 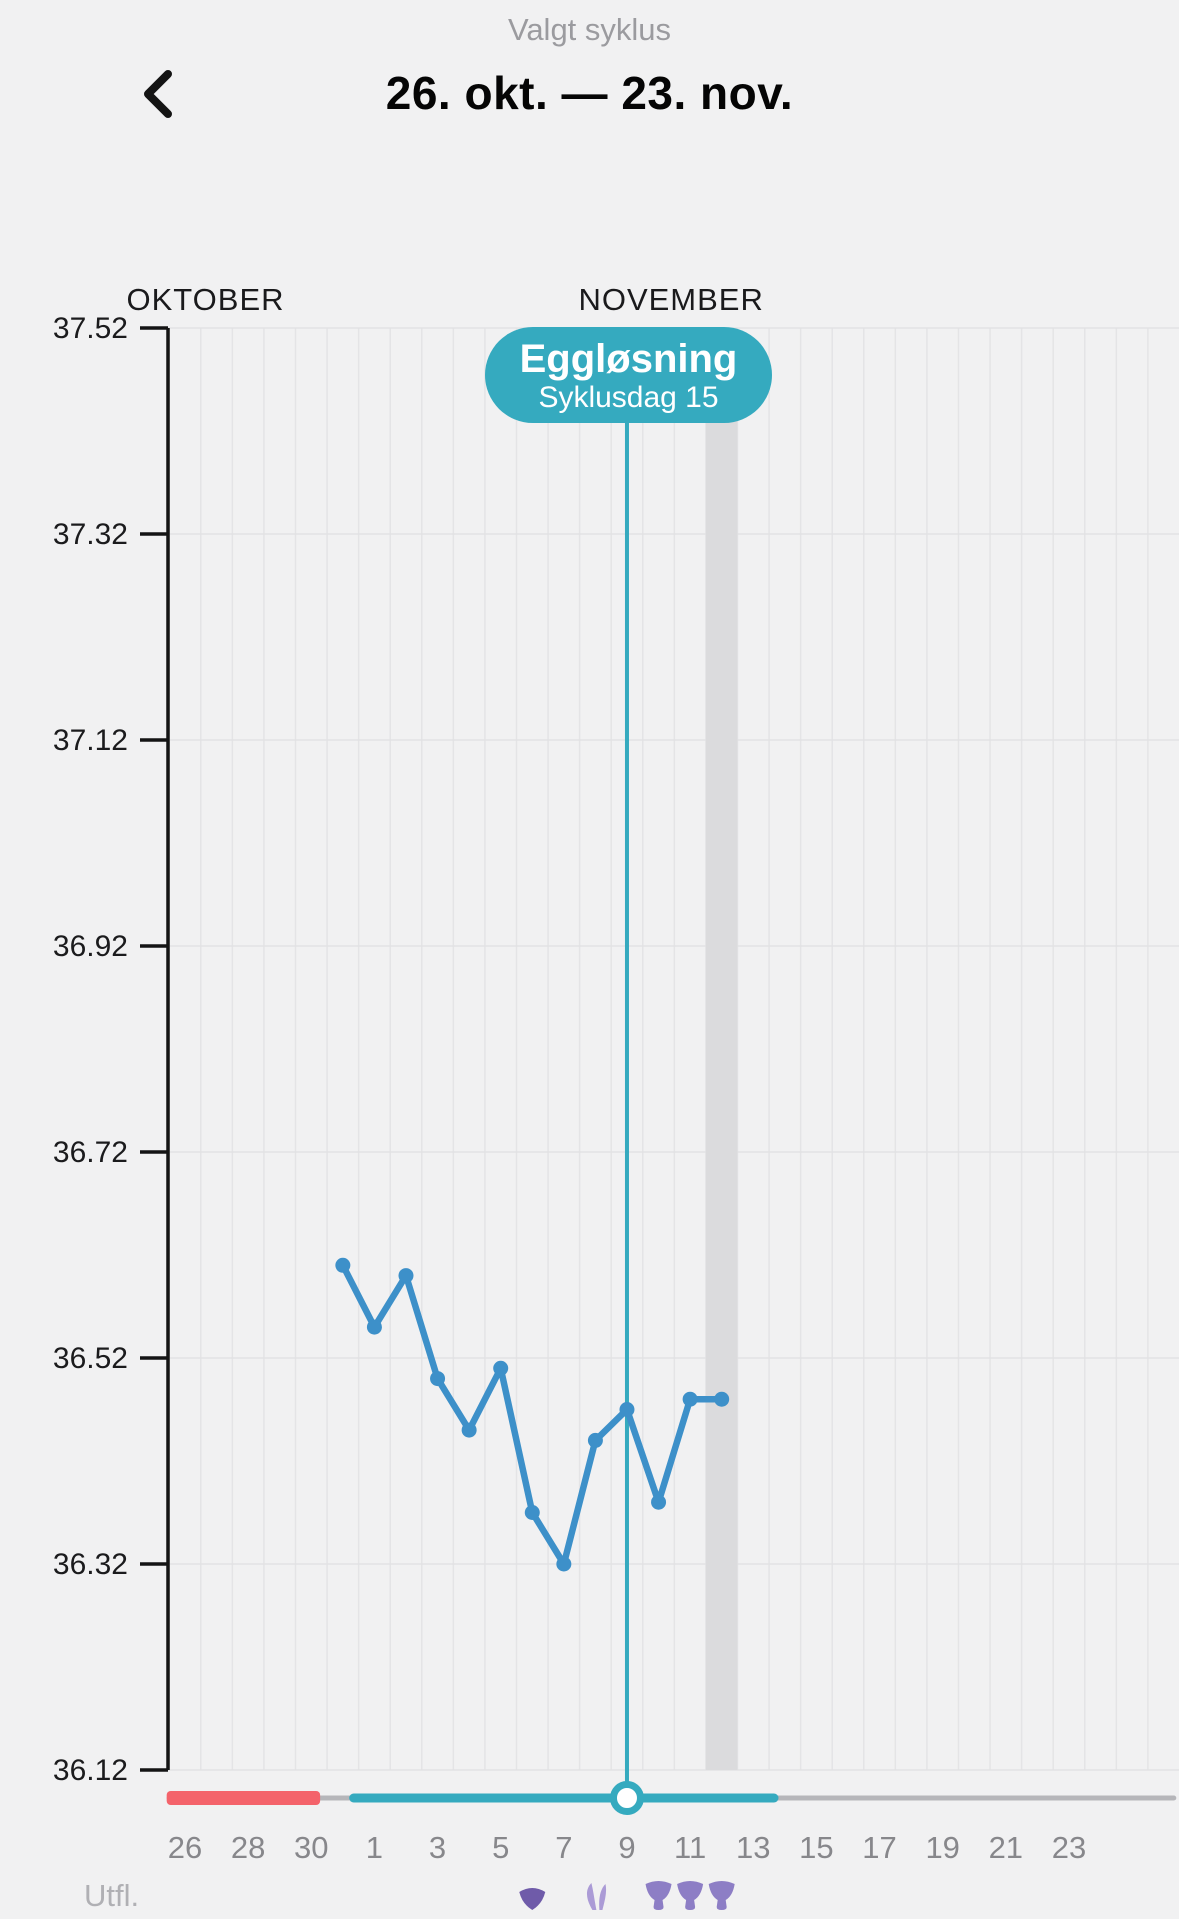 I want to click on ovulation-badge-title: Eggløsning, so click(x=628, y=359).